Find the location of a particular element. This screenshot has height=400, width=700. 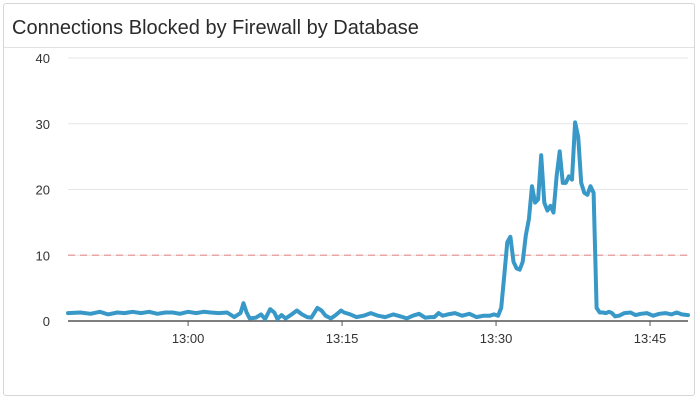

x-tick-label: 13:00 is located at coordinates (188, 338).